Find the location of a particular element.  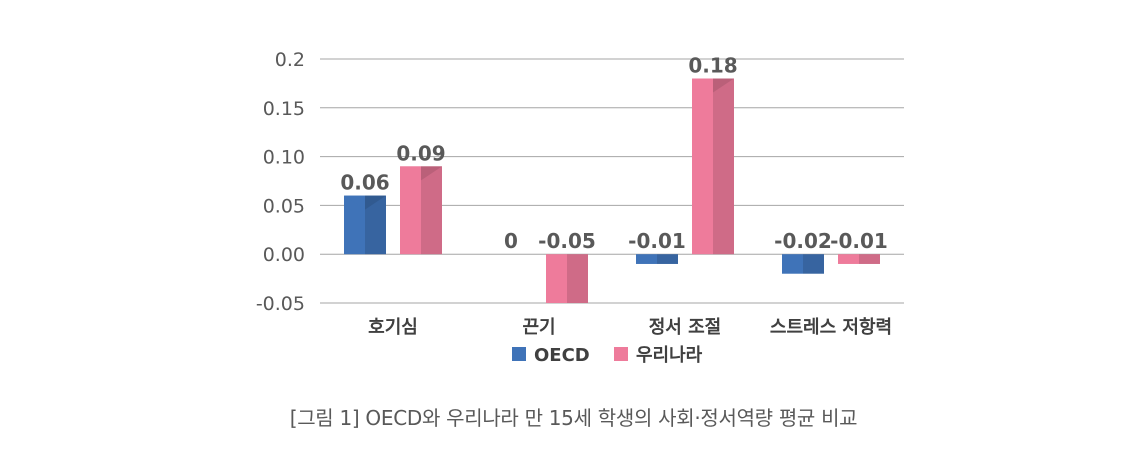

y-tick-label: 0.00 is located at coordinates (284, 255).